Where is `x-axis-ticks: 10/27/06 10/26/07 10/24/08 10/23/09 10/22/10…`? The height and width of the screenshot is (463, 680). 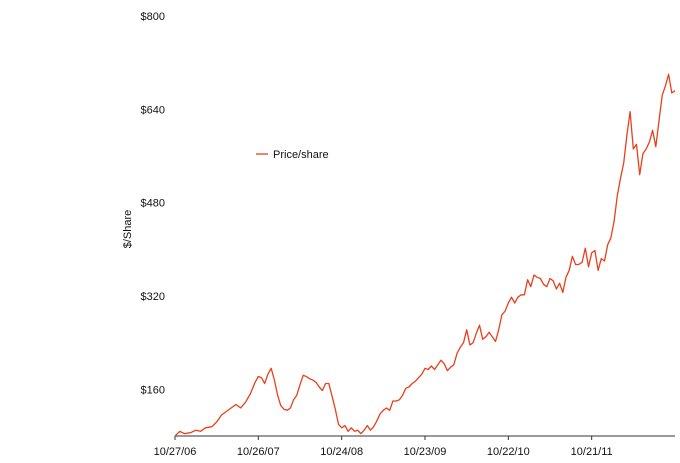
x-axis-ticks: 10/27/06 10/26/07 10/24/08 10/23/09 10/22/10… is located at coordinates (383, 447).